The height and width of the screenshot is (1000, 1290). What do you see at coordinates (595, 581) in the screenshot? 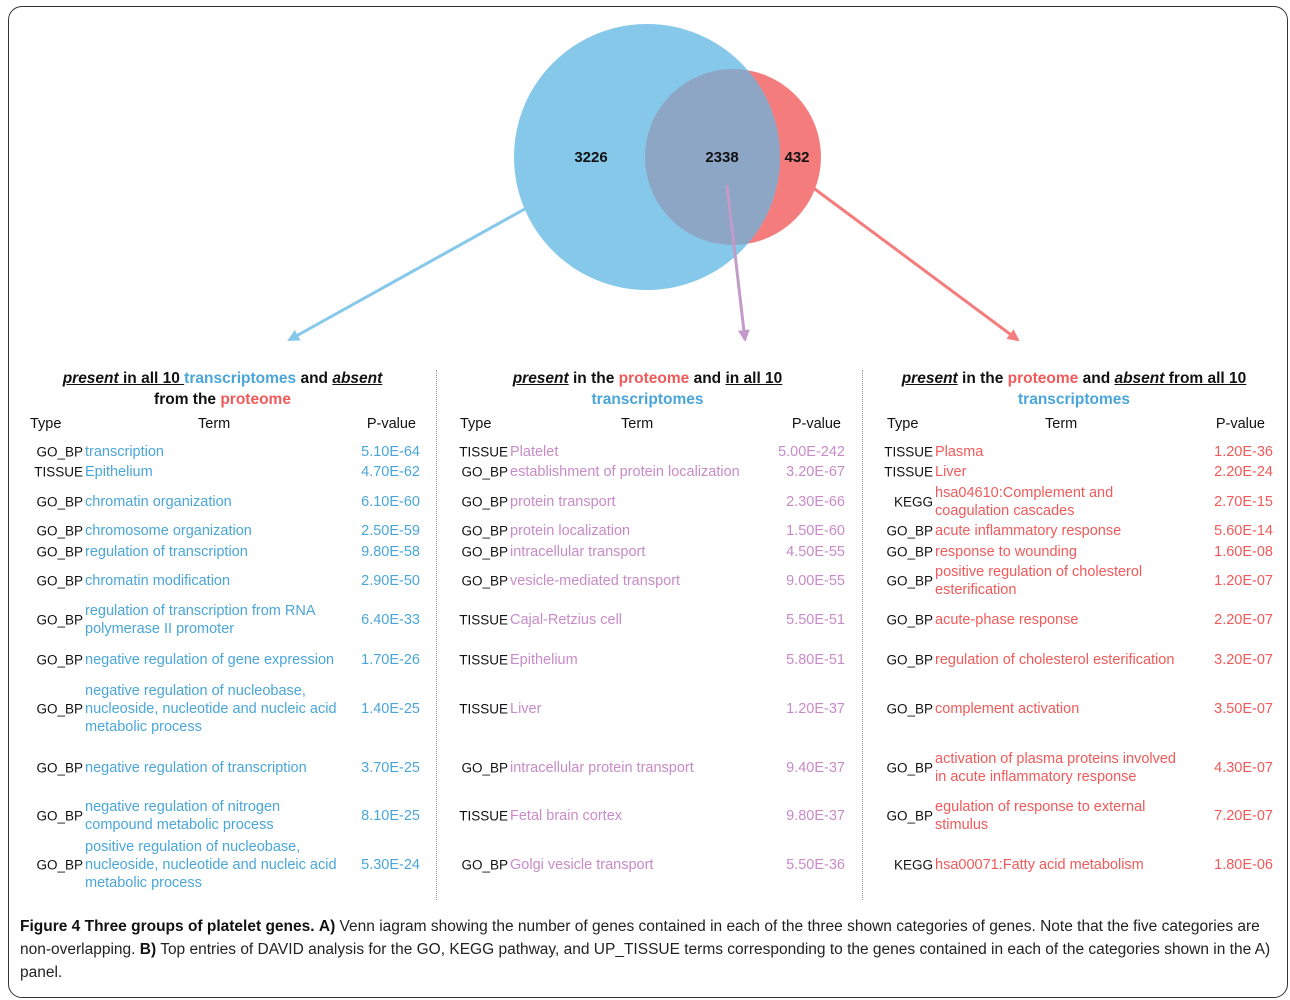
I see `row-term: vesicle-mediated transport` at bounding box center [595, 581].